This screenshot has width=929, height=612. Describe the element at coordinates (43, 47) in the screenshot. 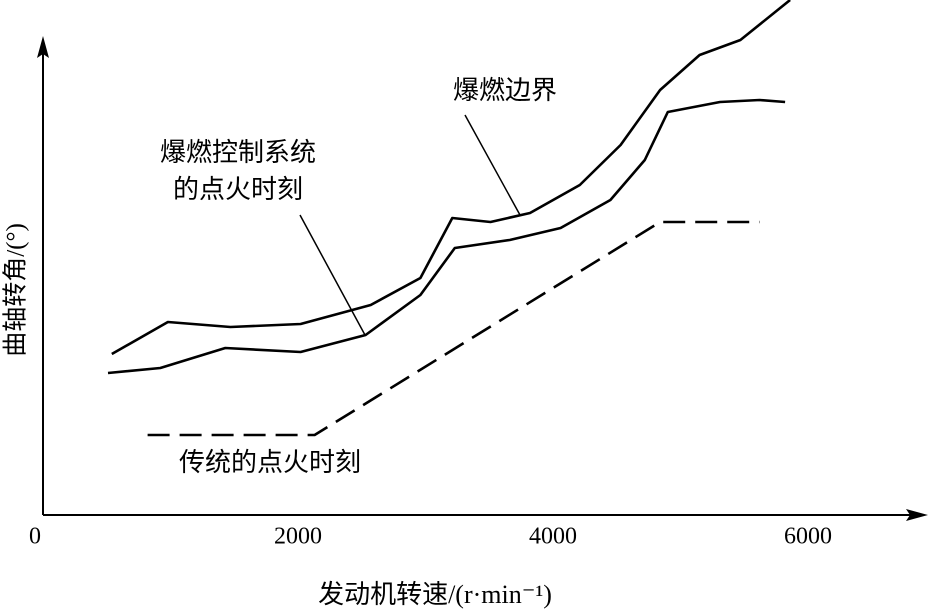

I see `y-axis-arrow` at that location.